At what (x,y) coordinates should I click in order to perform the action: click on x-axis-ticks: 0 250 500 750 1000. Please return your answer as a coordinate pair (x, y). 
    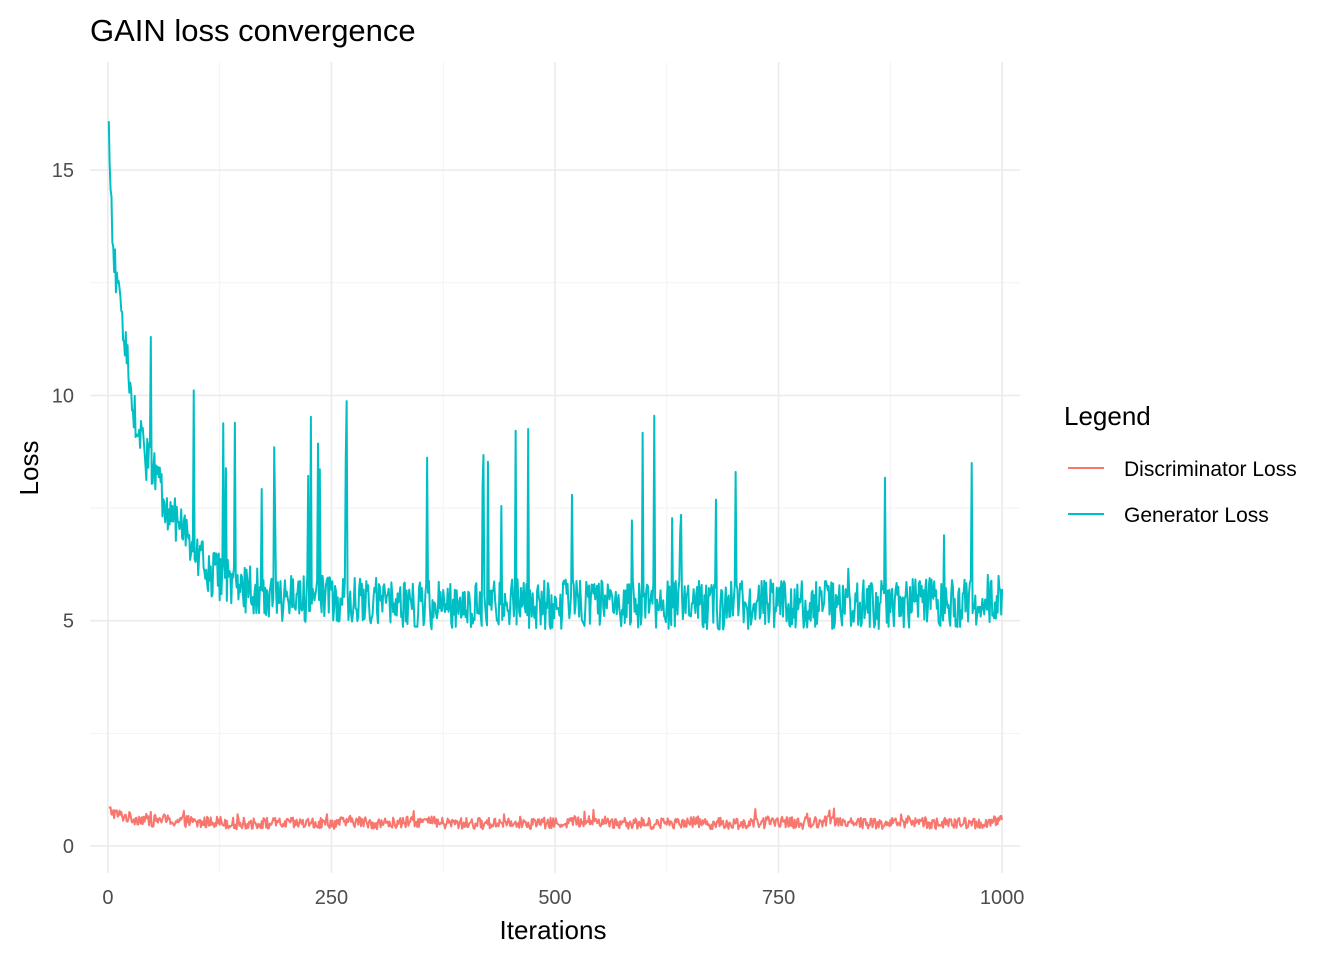
    Looking at the image, I should click on (563, 898).